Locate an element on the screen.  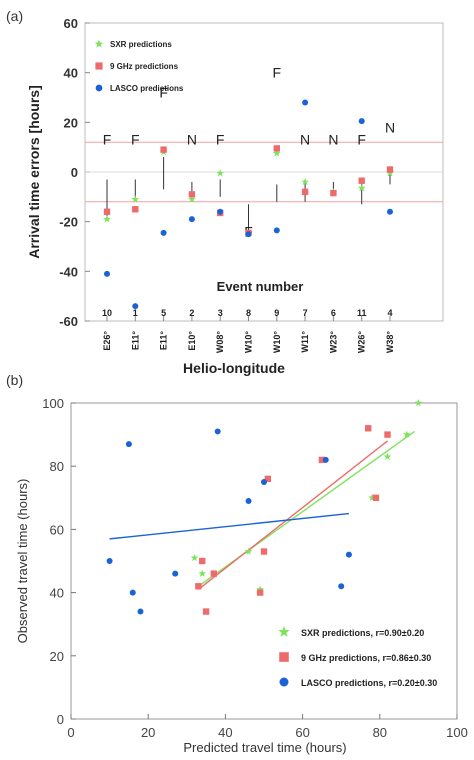
legend-marker-circle is located at coordinates (99, 88).